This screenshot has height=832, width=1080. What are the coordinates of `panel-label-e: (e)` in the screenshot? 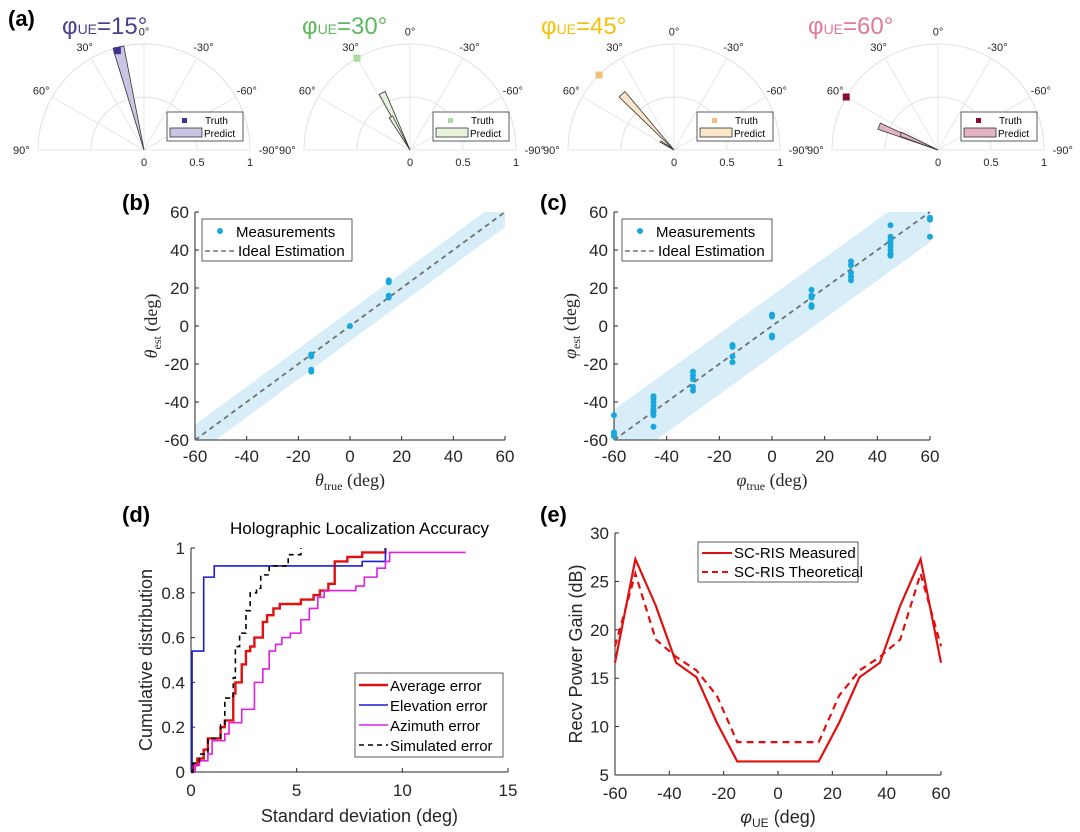 It's located at (553, 514).